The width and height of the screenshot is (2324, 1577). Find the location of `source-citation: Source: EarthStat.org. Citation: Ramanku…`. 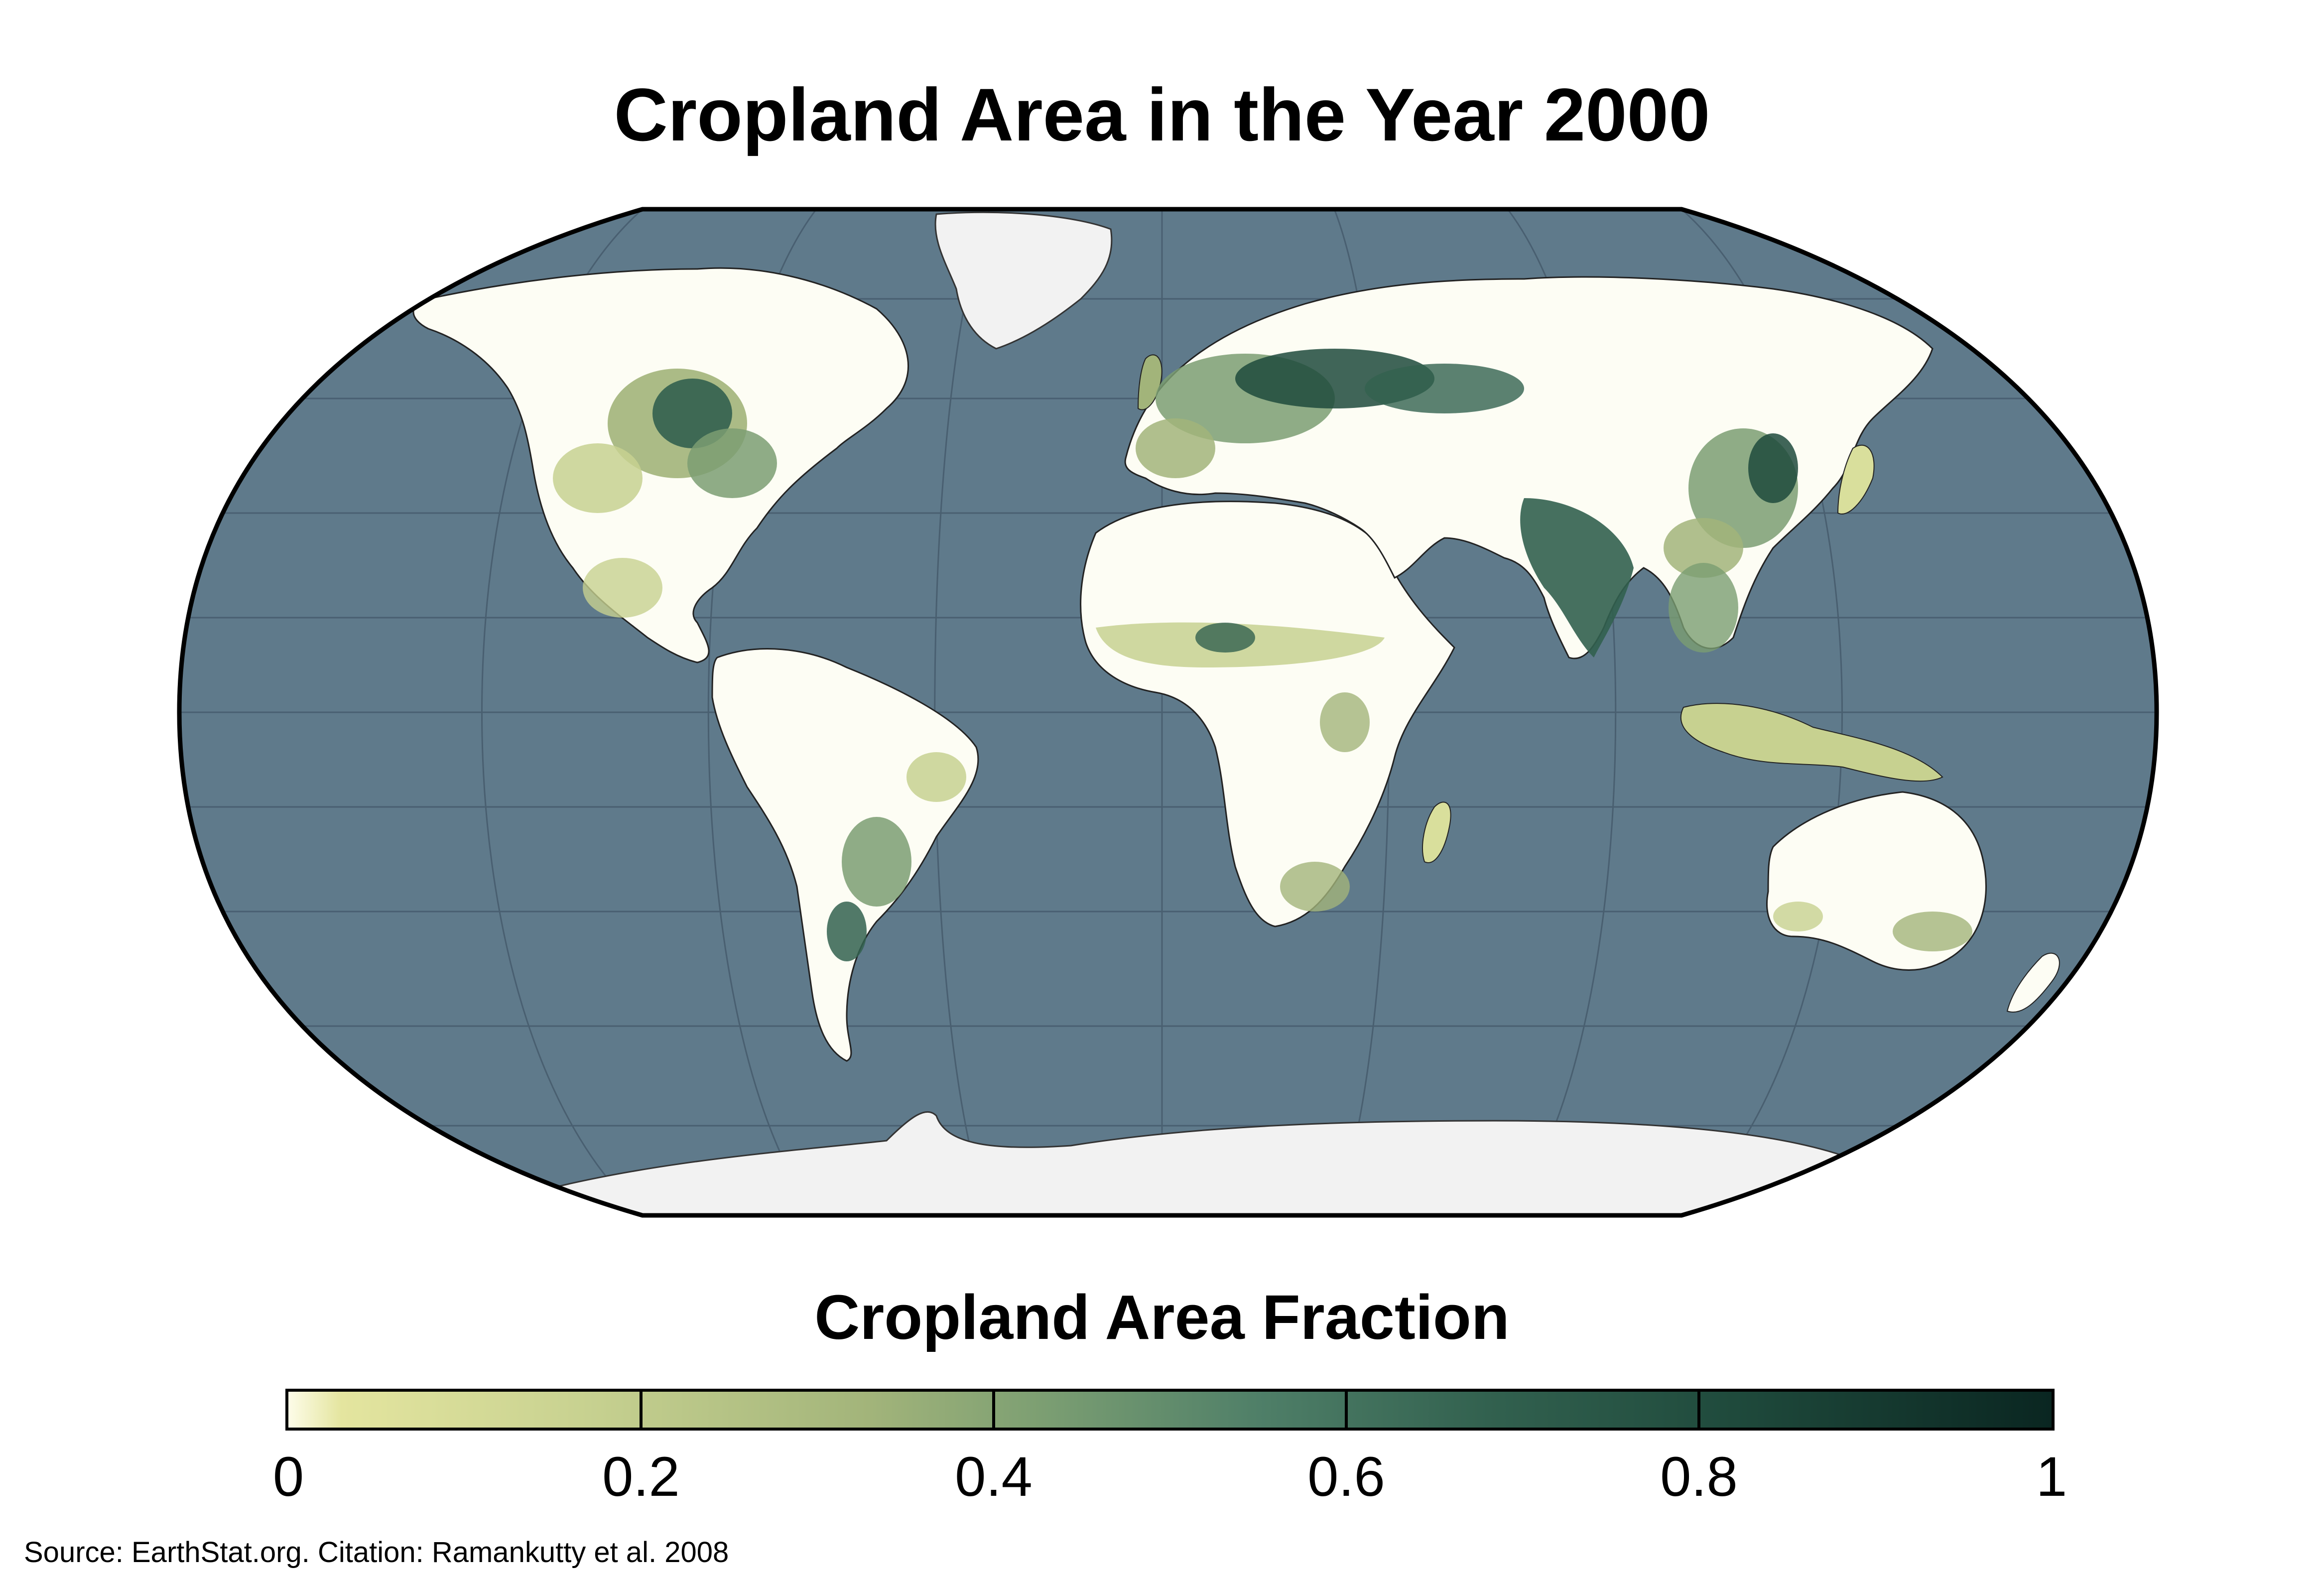

source-citation: Source: EarthStat.org. Citation: Ramanku… is located at coordinates (377, 1553).